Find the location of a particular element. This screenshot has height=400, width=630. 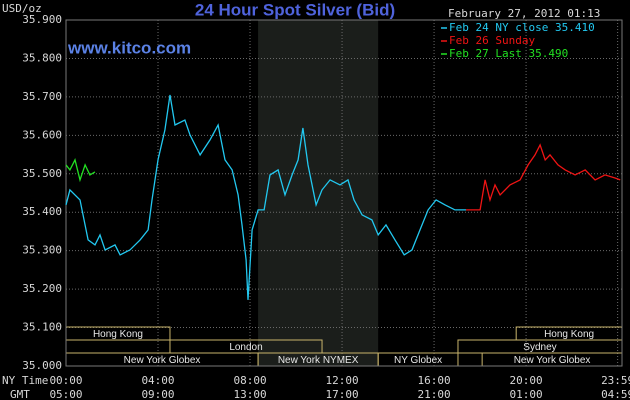

x2-tick-label: 21:00 is located at coordinates (433, 394).